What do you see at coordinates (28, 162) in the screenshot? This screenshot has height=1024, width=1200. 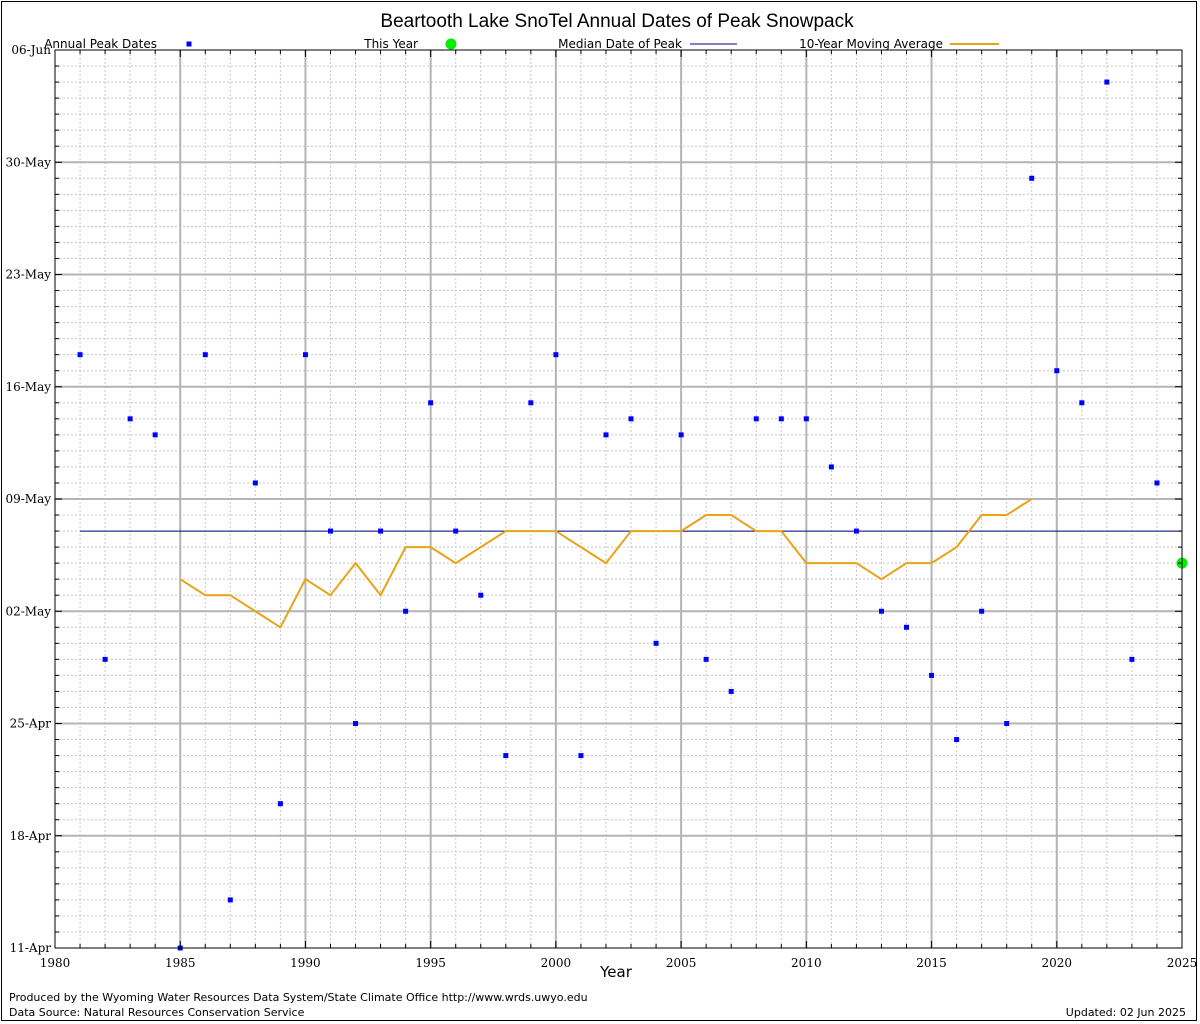 I see `y-tick-label: 30-May` at bounding box center [28, 162].